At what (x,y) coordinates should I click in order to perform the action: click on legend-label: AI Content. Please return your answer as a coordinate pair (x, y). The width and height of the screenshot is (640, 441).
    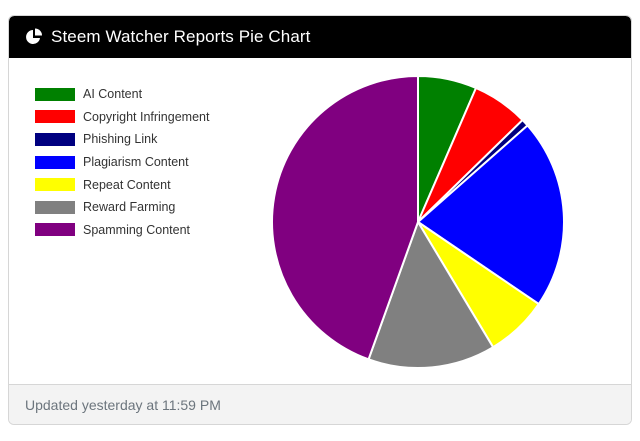
    Looking at the image, I should click on (113, 94).